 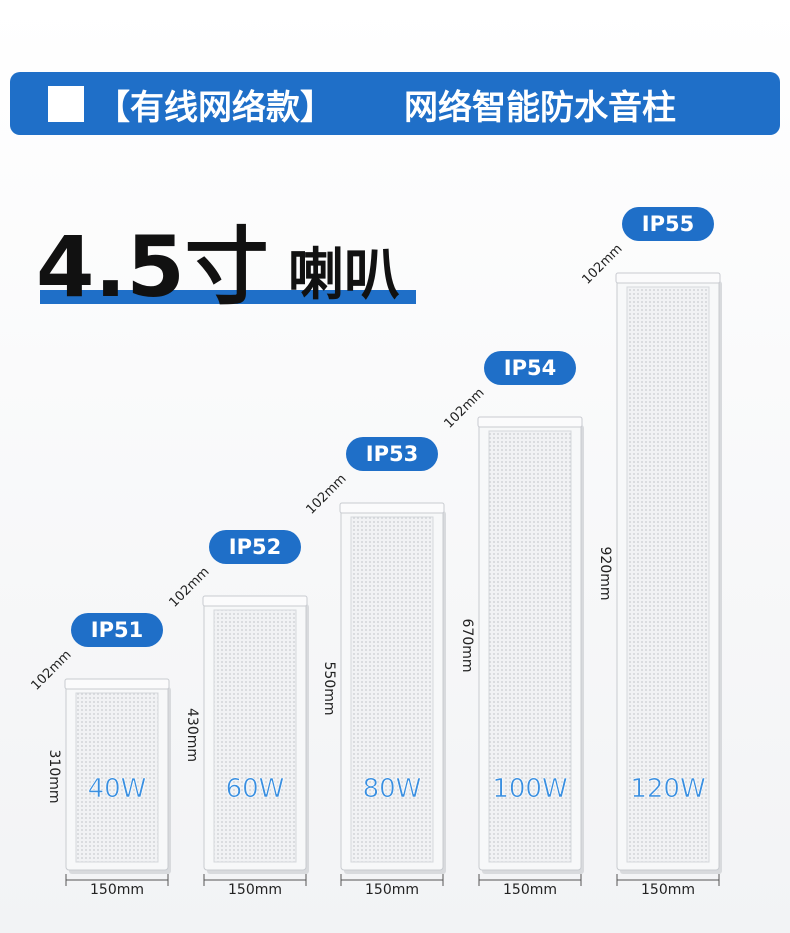 I want to click on headline-size: 4.5寸, so click(x=152, y=267).